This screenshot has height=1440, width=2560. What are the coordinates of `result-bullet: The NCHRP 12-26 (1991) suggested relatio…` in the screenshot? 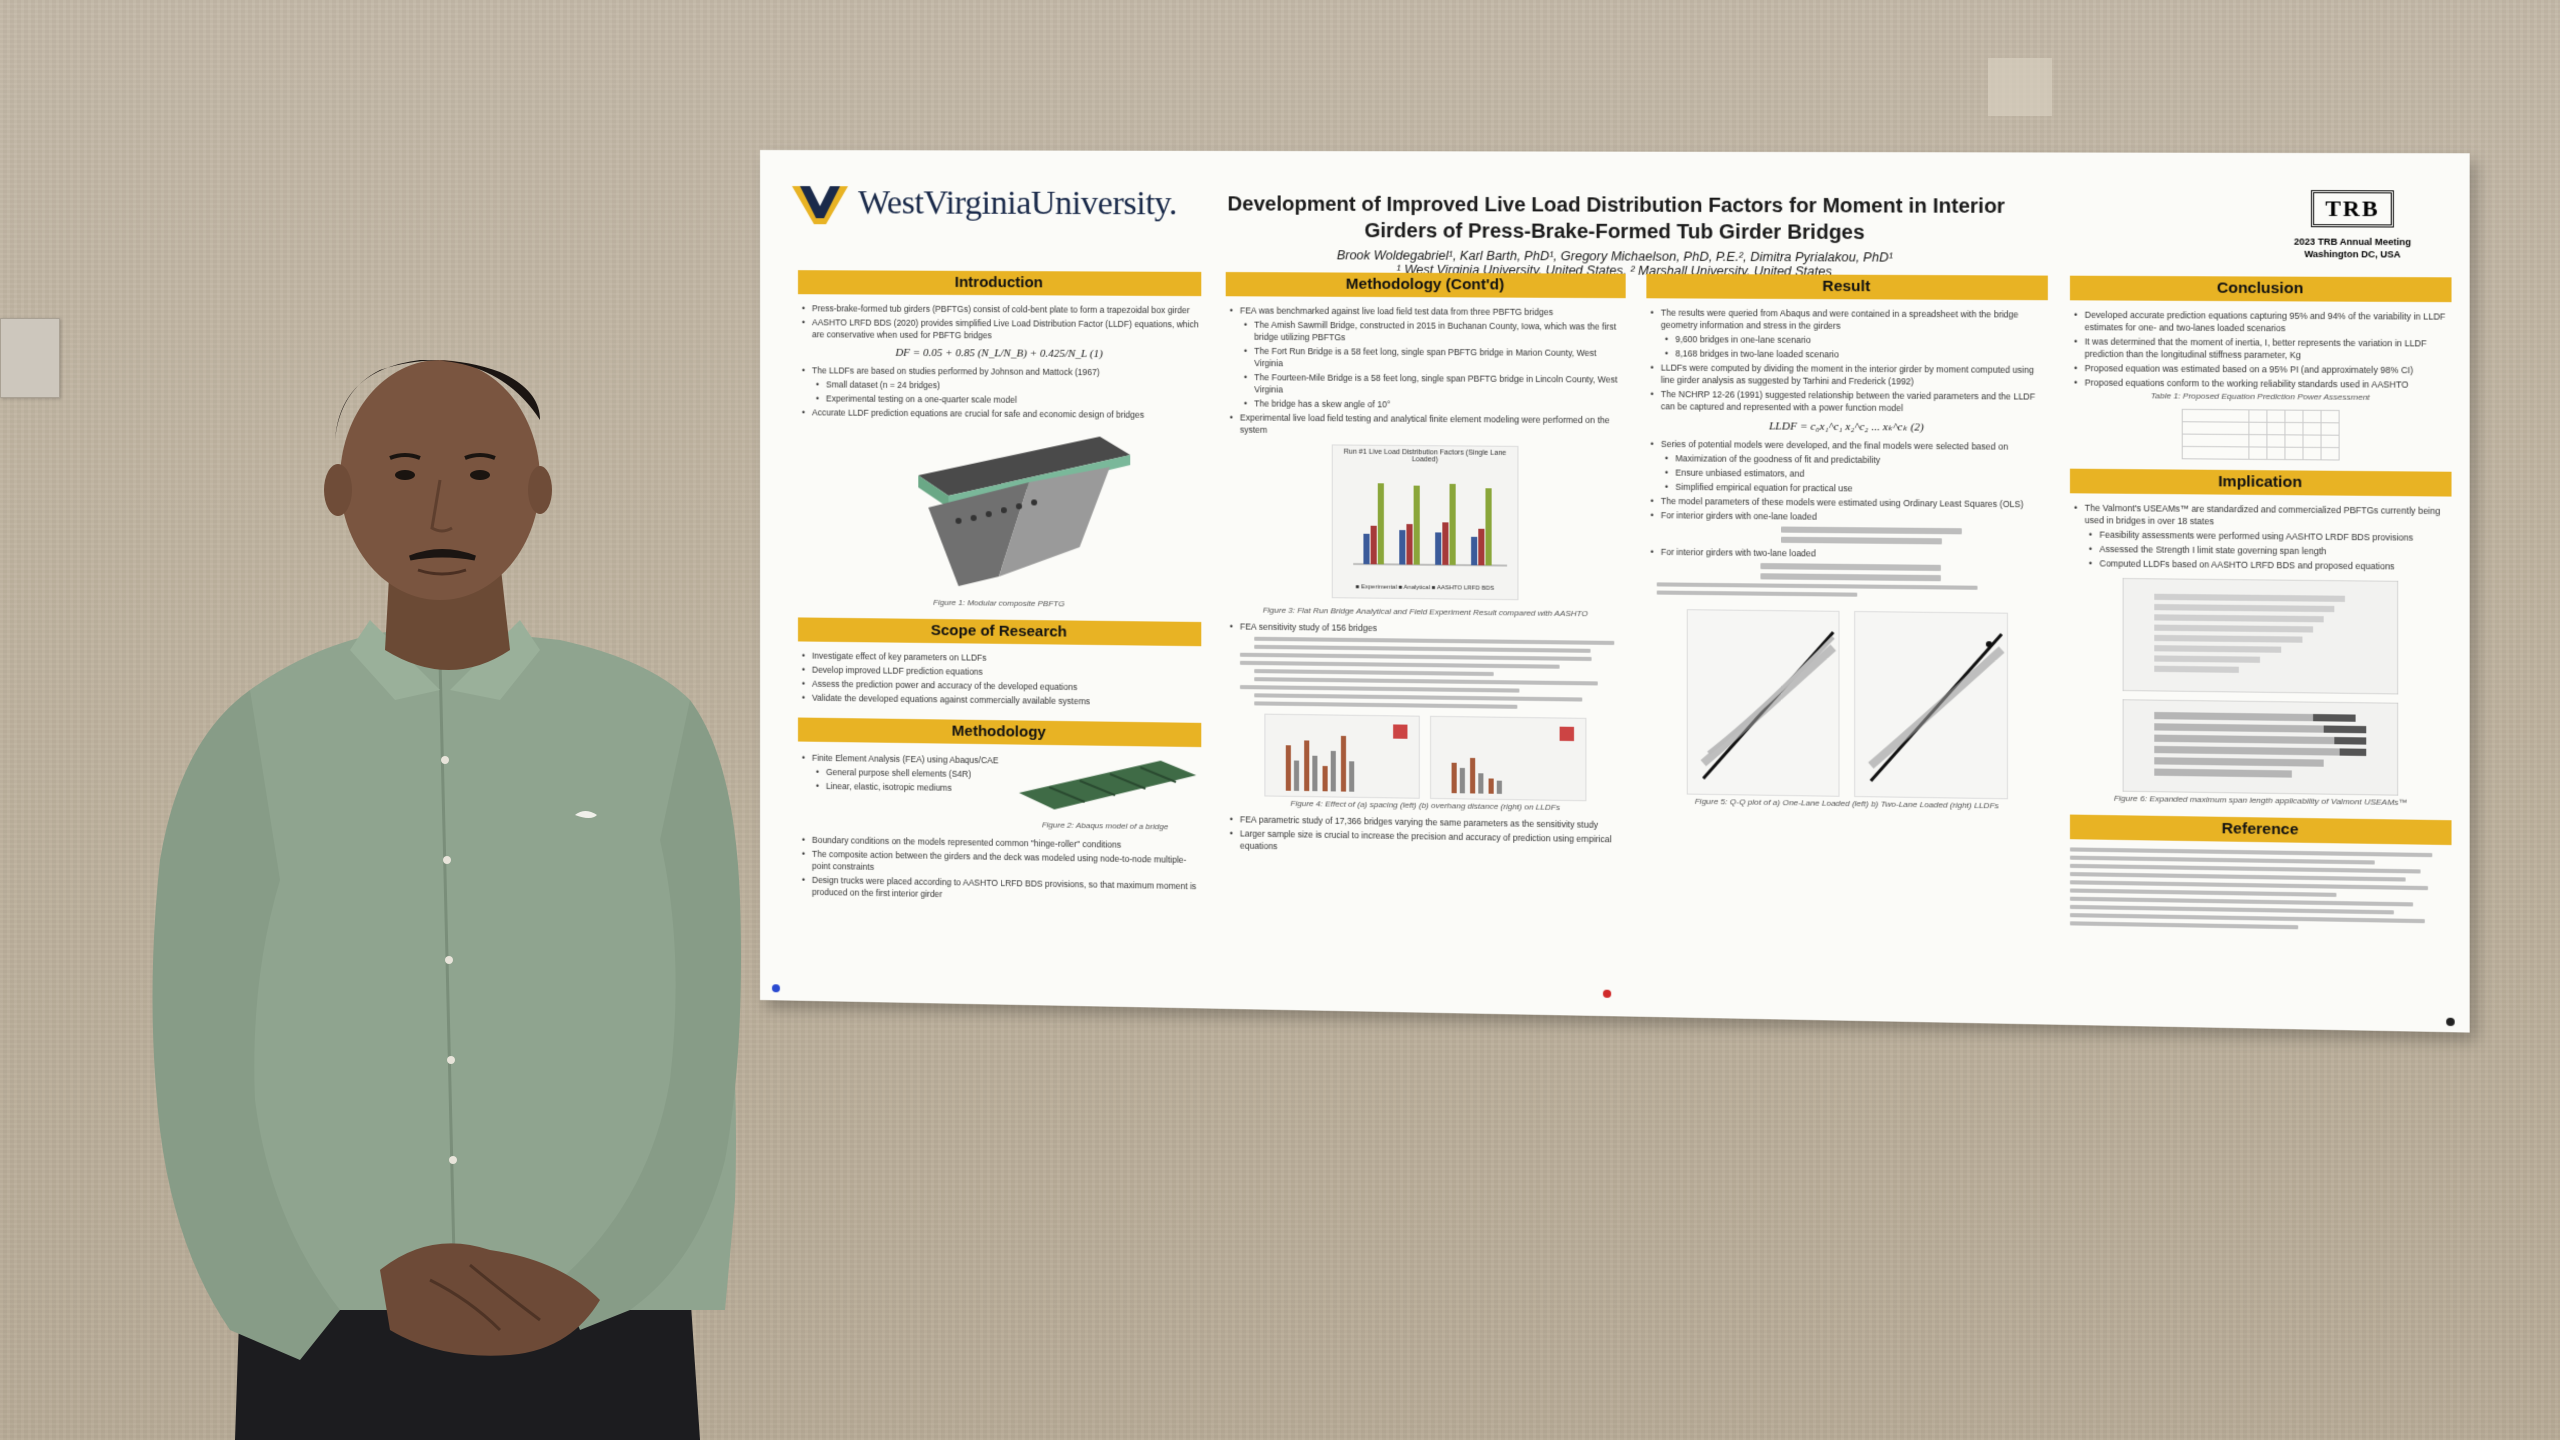 It's located at (1847, 401).